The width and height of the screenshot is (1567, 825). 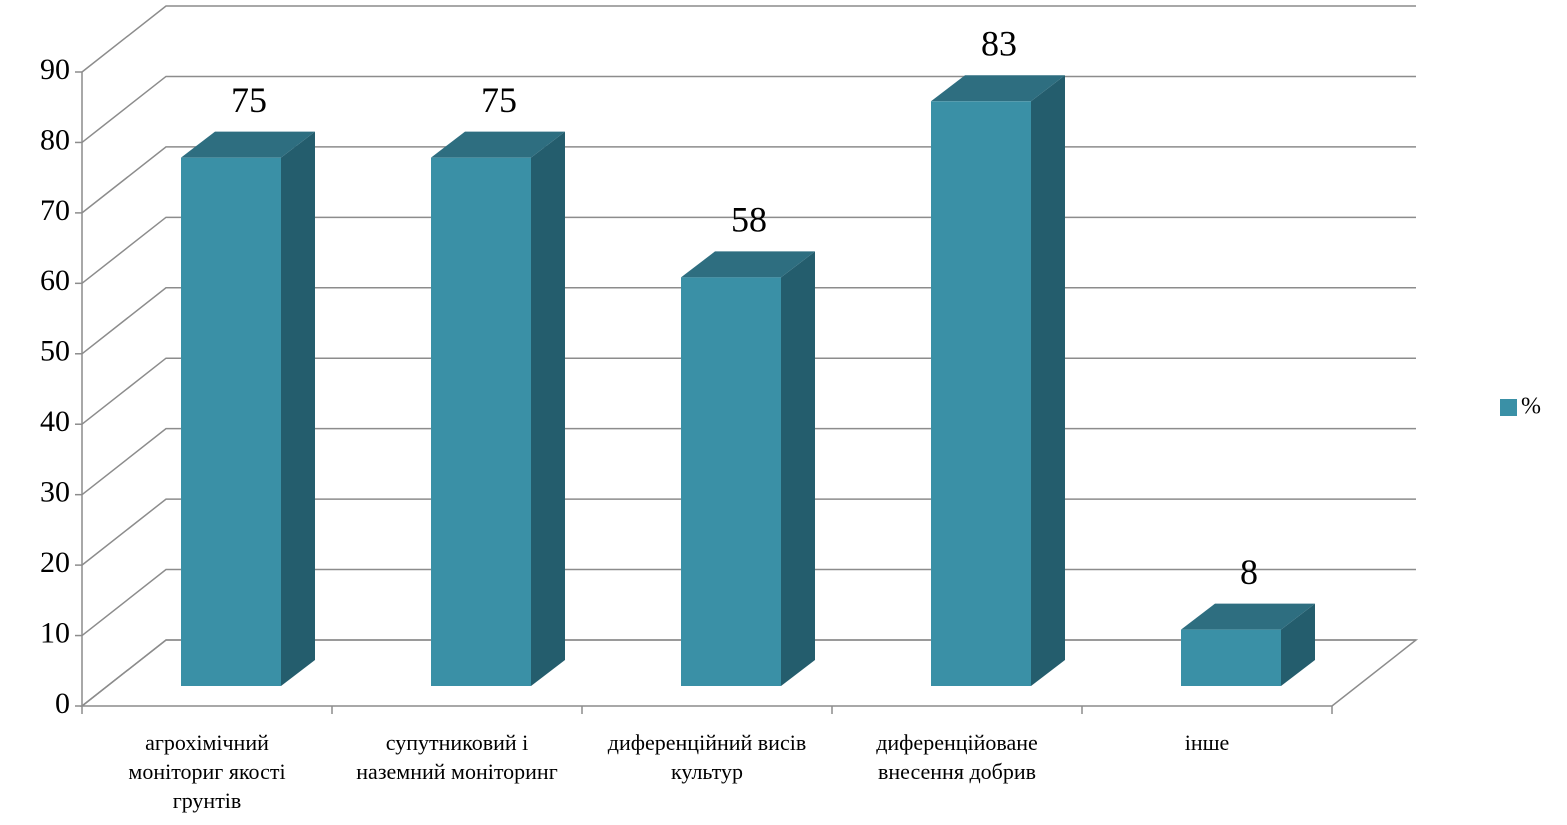 I want to click on y-tick-label: 30, so click(x=55, y=492).